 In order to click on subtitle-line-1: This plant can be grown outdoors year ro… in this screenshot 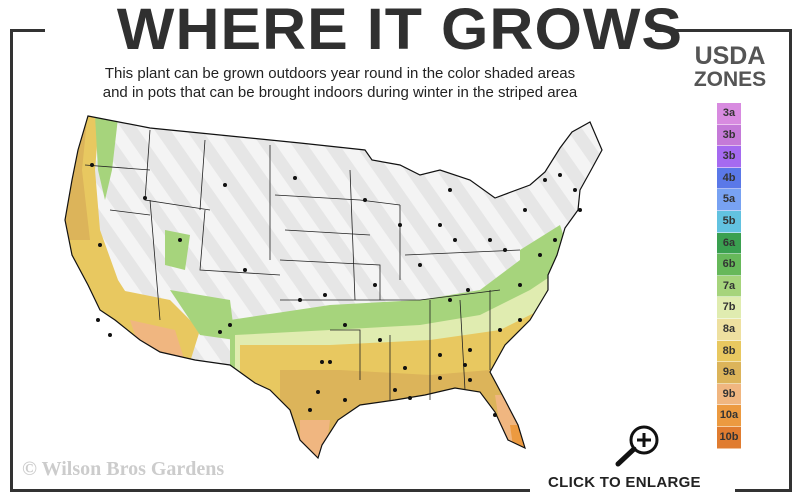, I will do `click(340, 73)`.